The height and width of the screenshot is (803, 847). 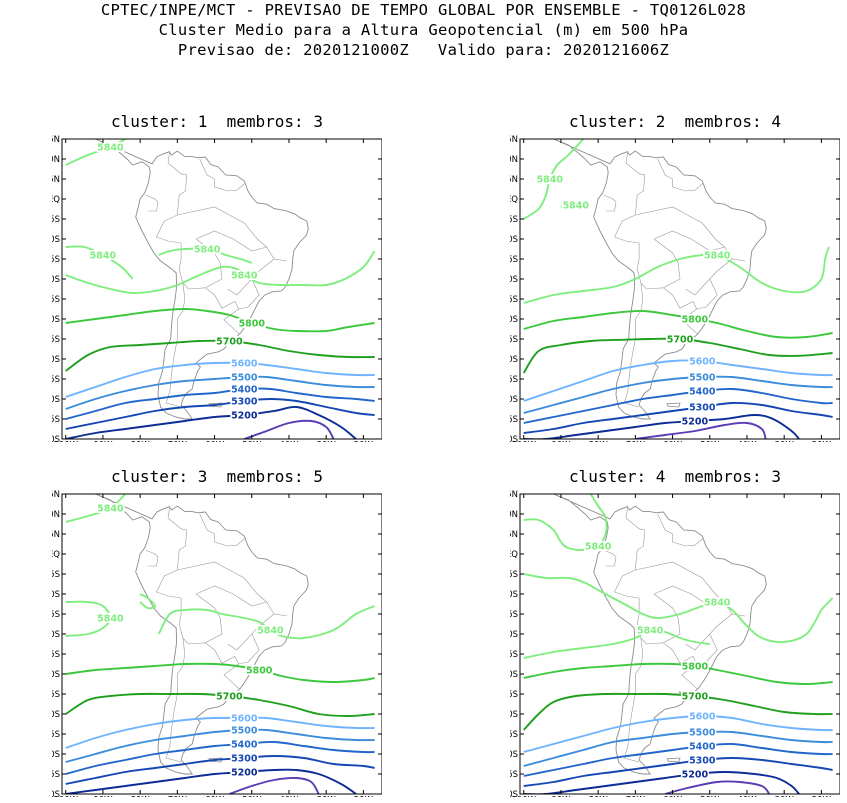 I want to click on lon-tick-label: 70W, so click(x=178, y=441).